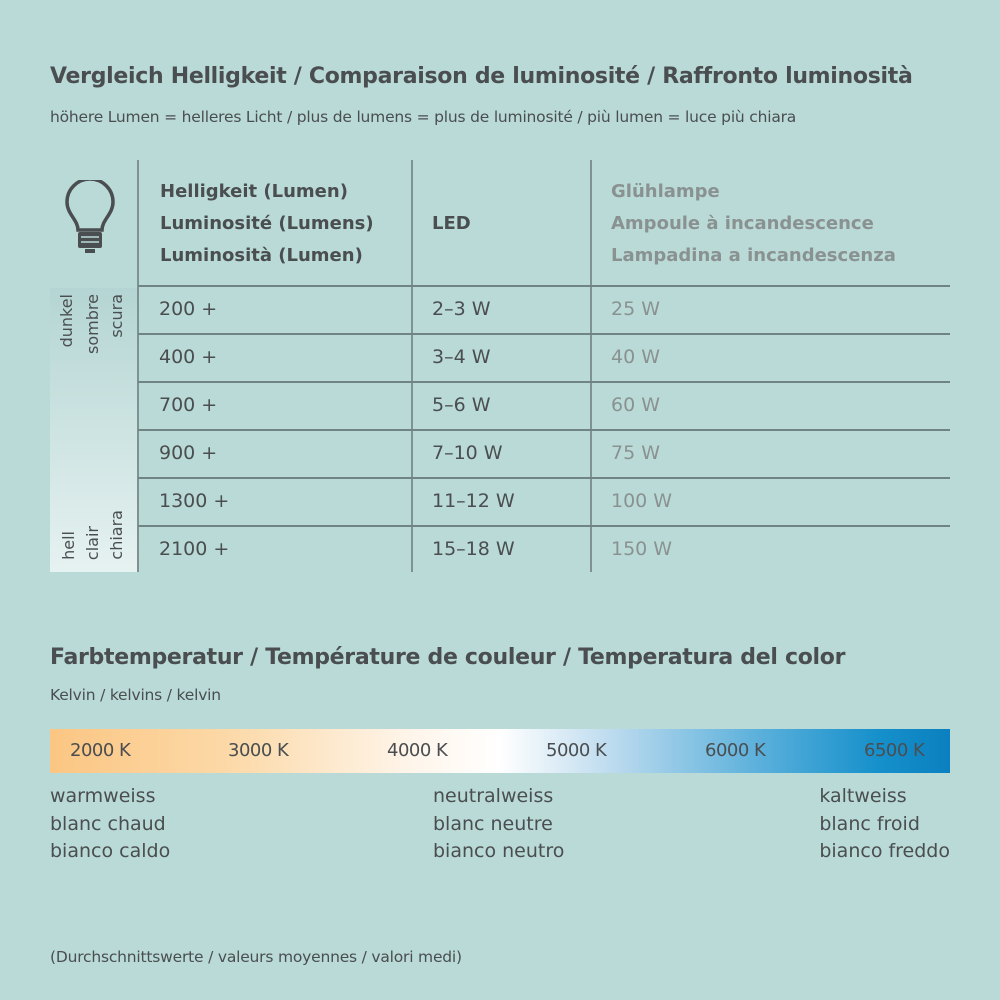 The width and height of the screenshot is (1000, 1000). What do you see at coordinates (188, 405) in the screenshot?
I see `cell-lumen: 700 +` at bounding box center [188, 405].